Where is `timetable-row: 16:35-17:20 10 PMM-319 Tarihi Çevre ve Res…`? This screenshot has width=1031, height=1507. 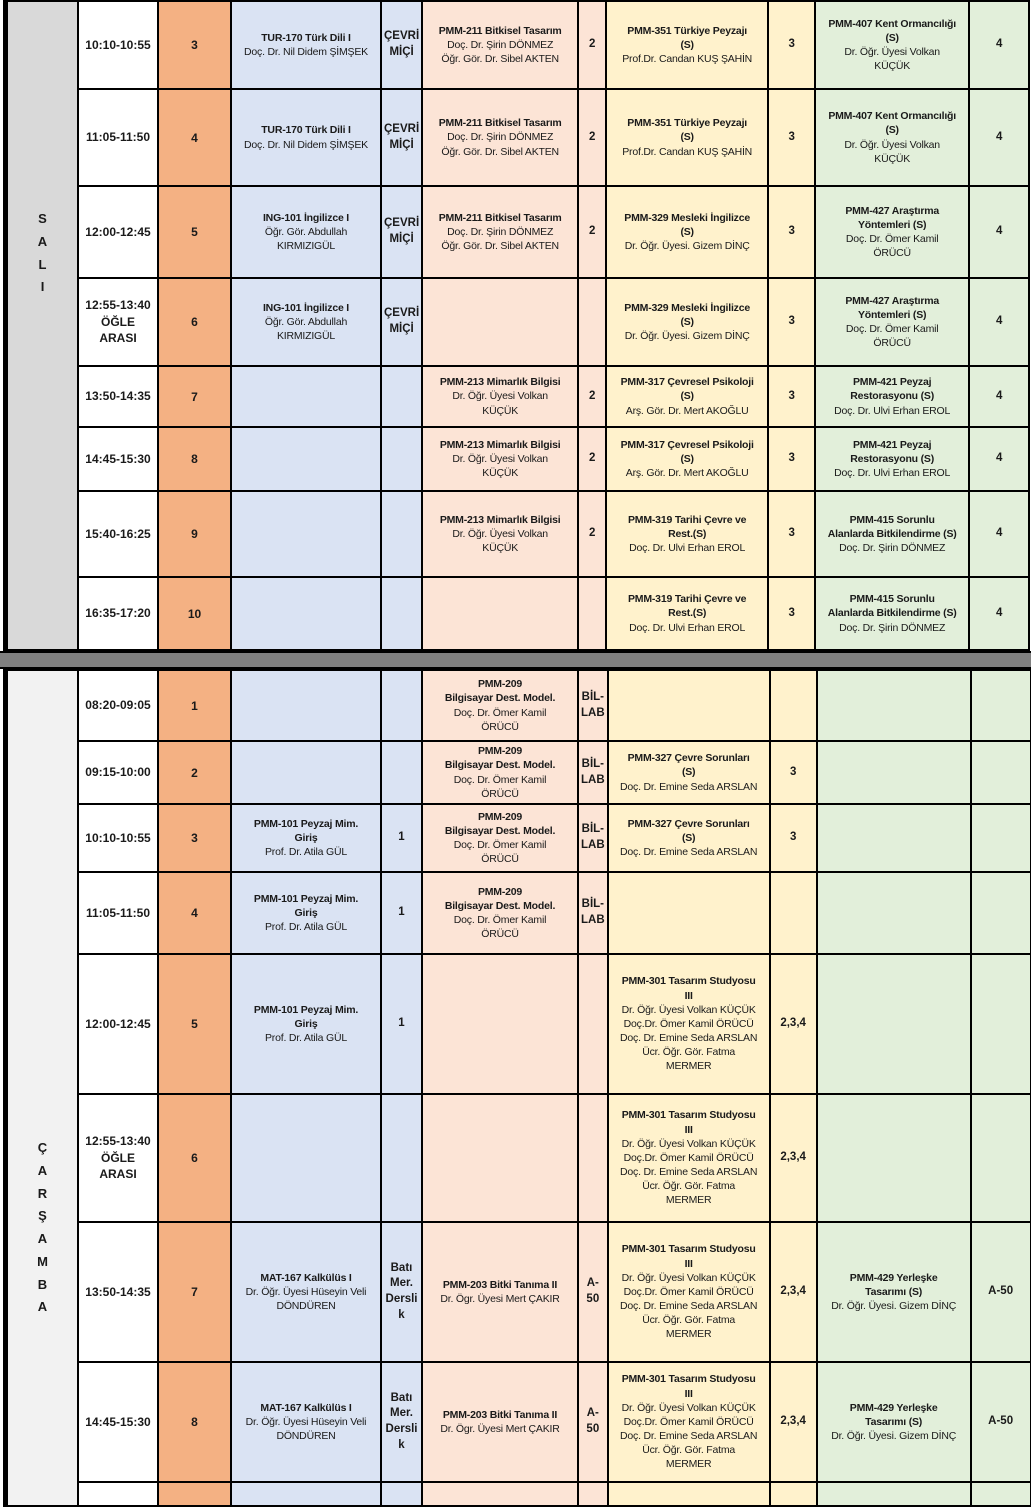 timetable-row: 16:35-17:20 10 PMM-319 Tarihi Çevre ve Res… is located at coordinates (519, 613).